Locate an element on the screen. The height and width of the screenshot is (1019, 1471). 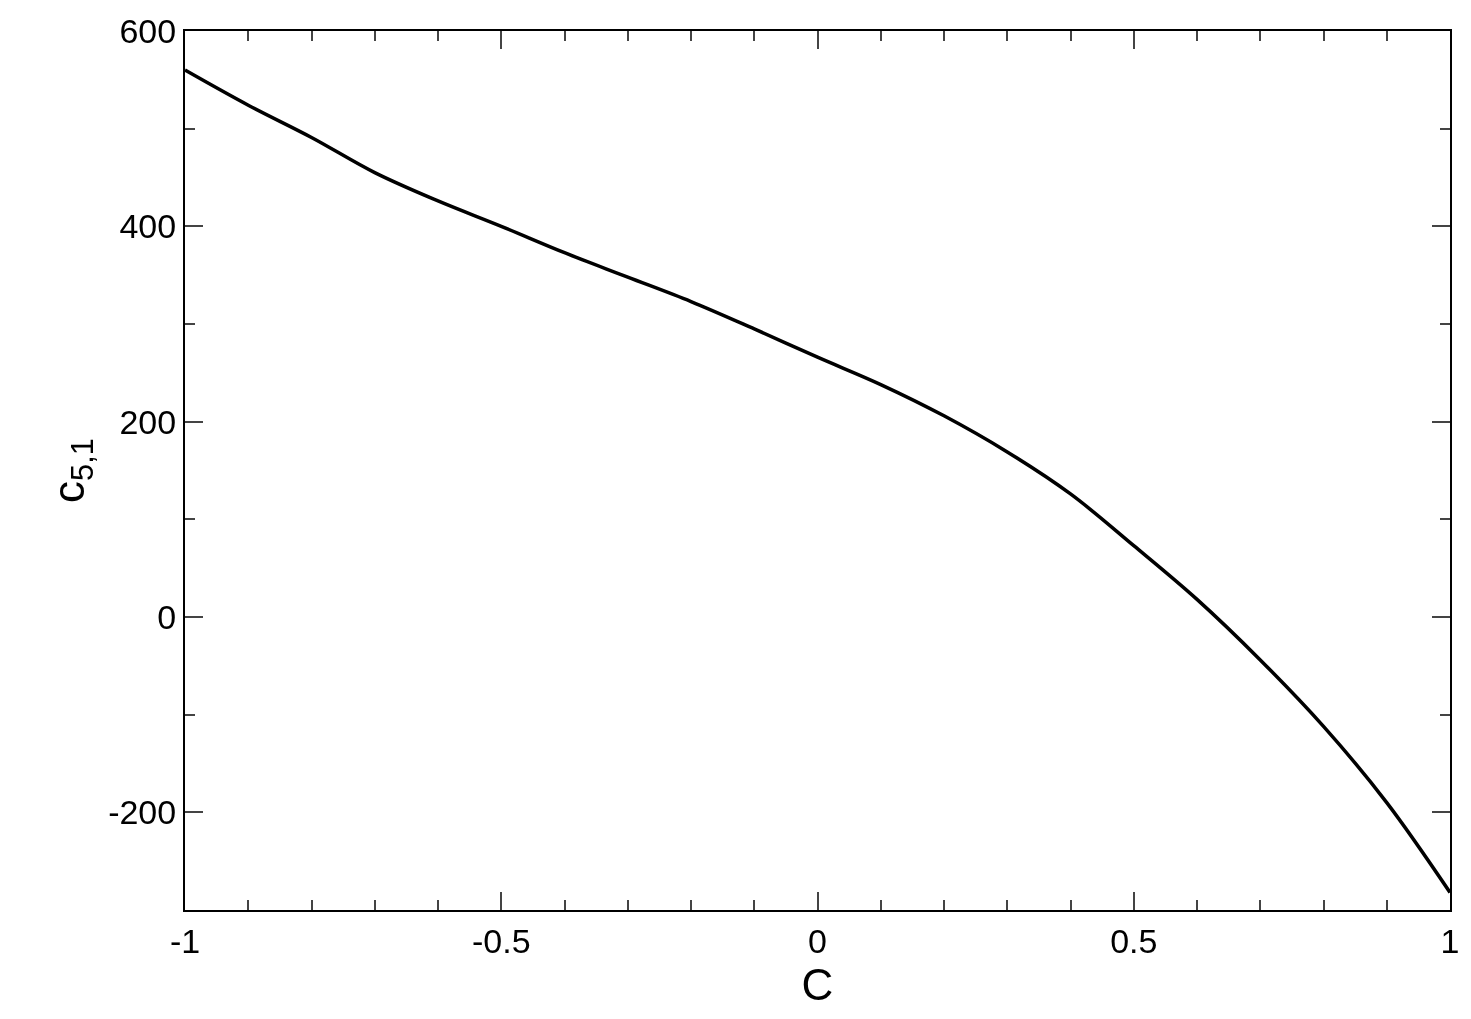
x-tick-label: 0 is located at coordinates (817, 940).